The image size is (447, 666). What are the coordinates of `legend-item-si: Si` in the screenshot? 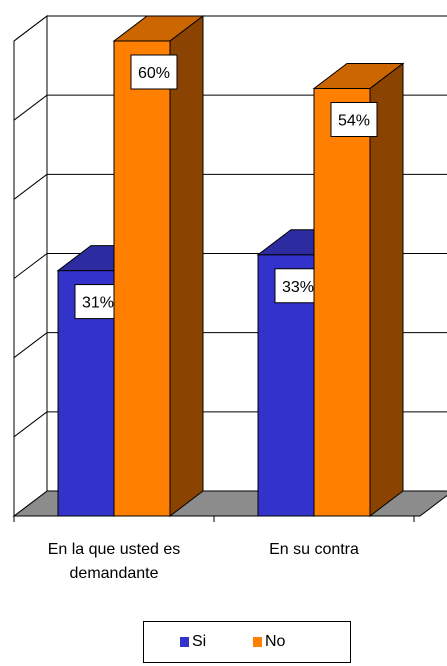 It's located at (193, 642).